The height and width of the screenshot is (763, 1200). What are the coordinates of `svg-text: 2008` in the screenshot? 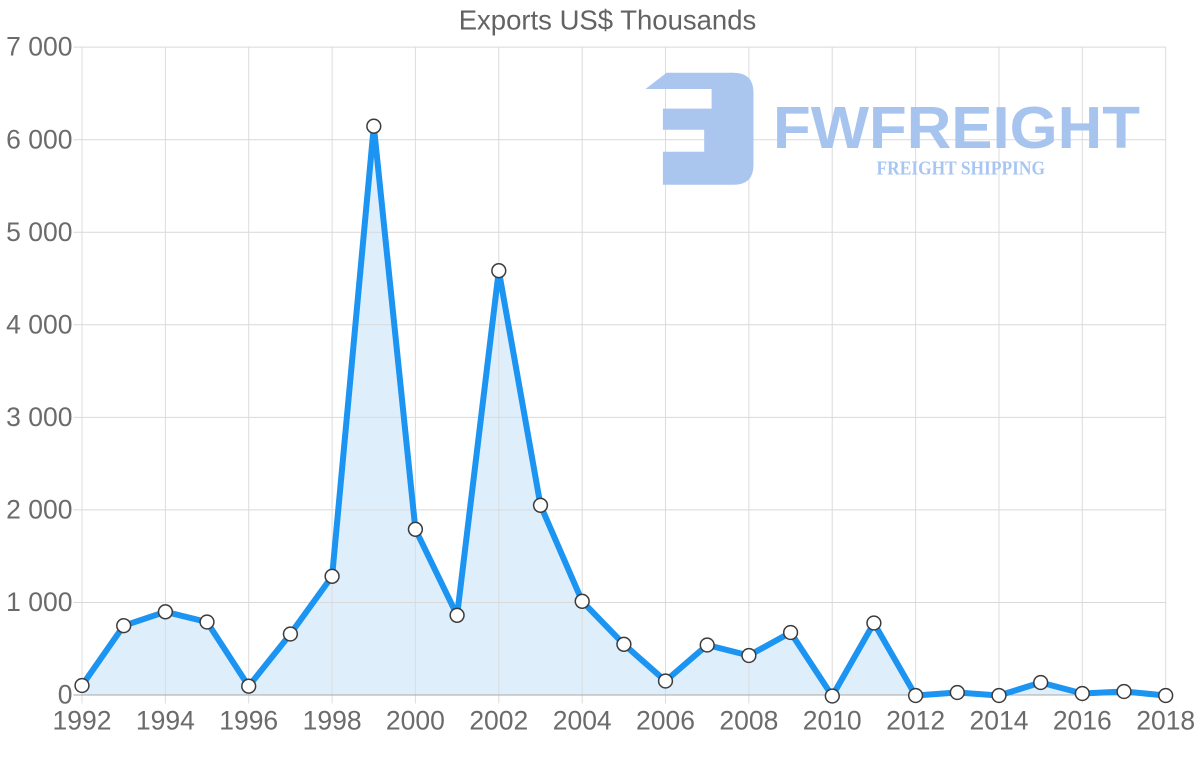 It's located at (748, 721).